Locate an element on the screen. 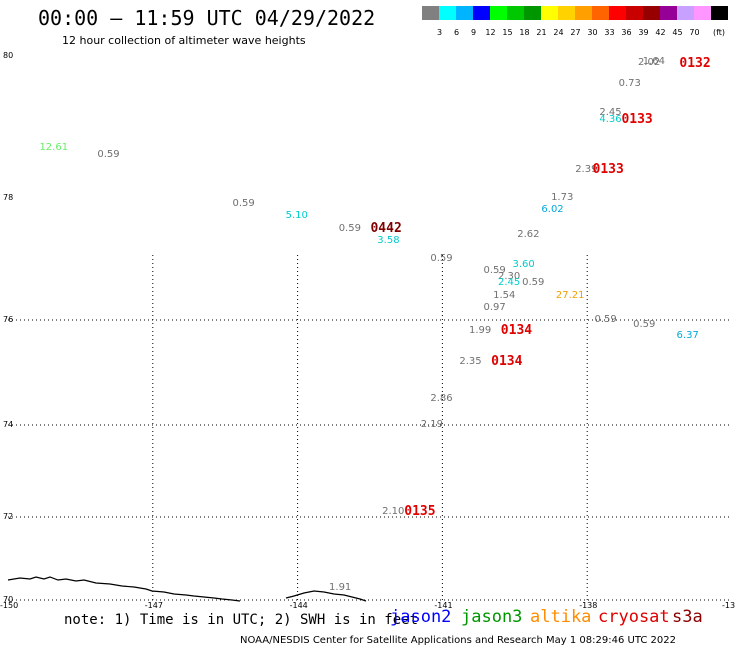  coastline is located at coordinates (187, 589).